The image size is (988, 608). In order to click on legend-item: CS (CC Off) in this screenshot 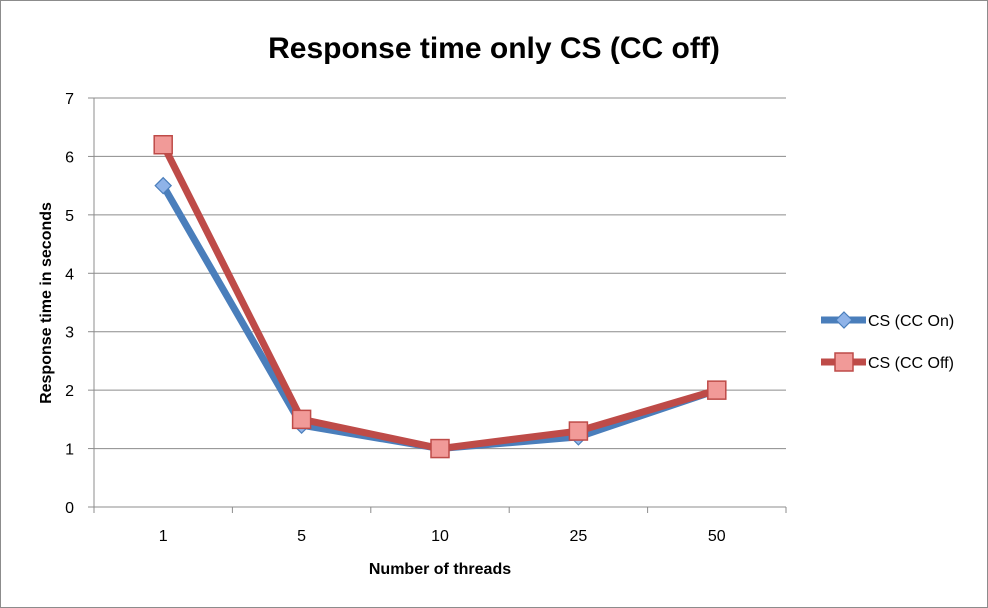, I will do `click(887, 362)`.